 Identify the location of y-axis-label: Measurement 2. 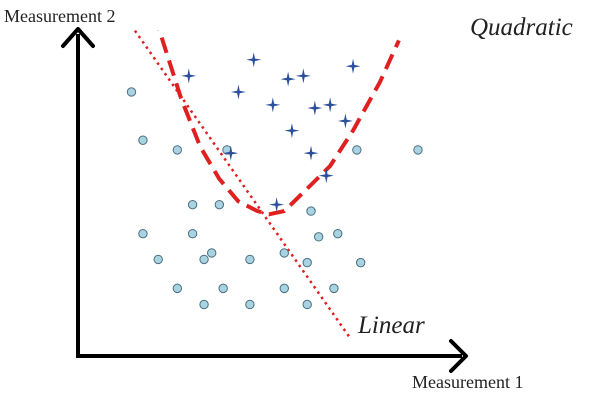
(60, 16).